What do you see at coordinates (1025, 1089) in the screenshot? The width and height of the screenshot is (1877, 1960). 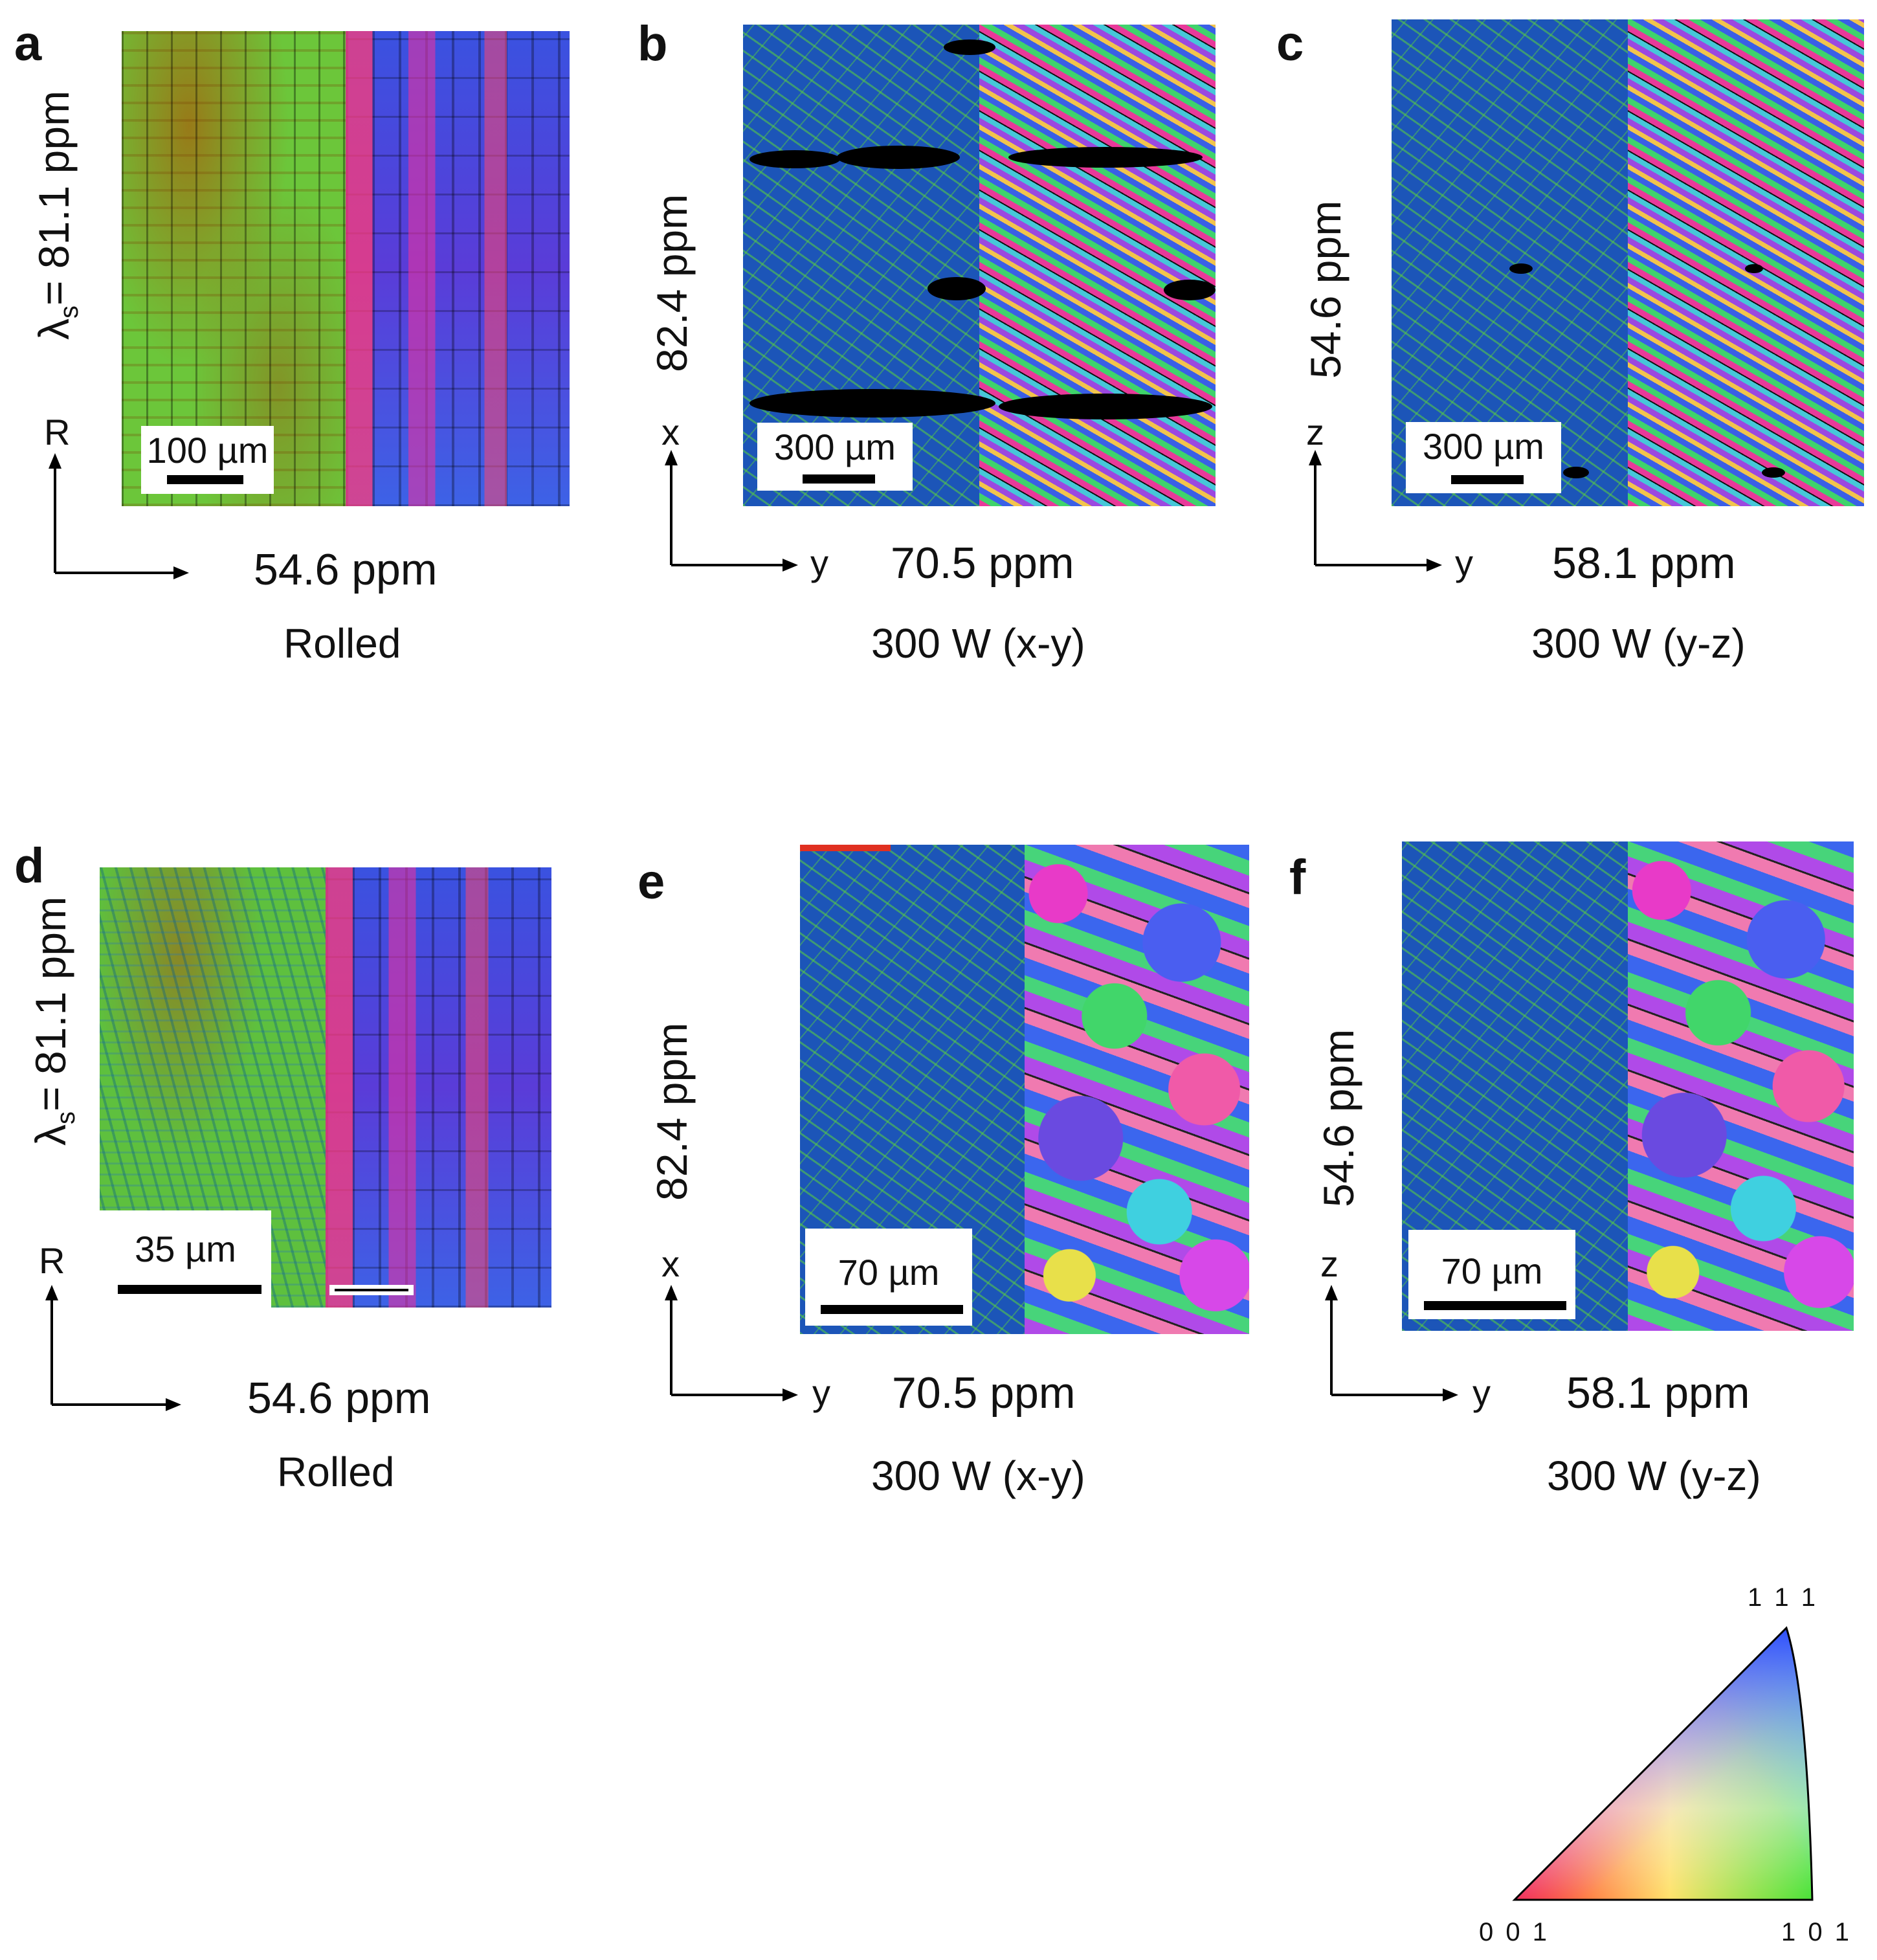 I see `panel-e-image: 70 µm` at bounding box center [1025, 1089].